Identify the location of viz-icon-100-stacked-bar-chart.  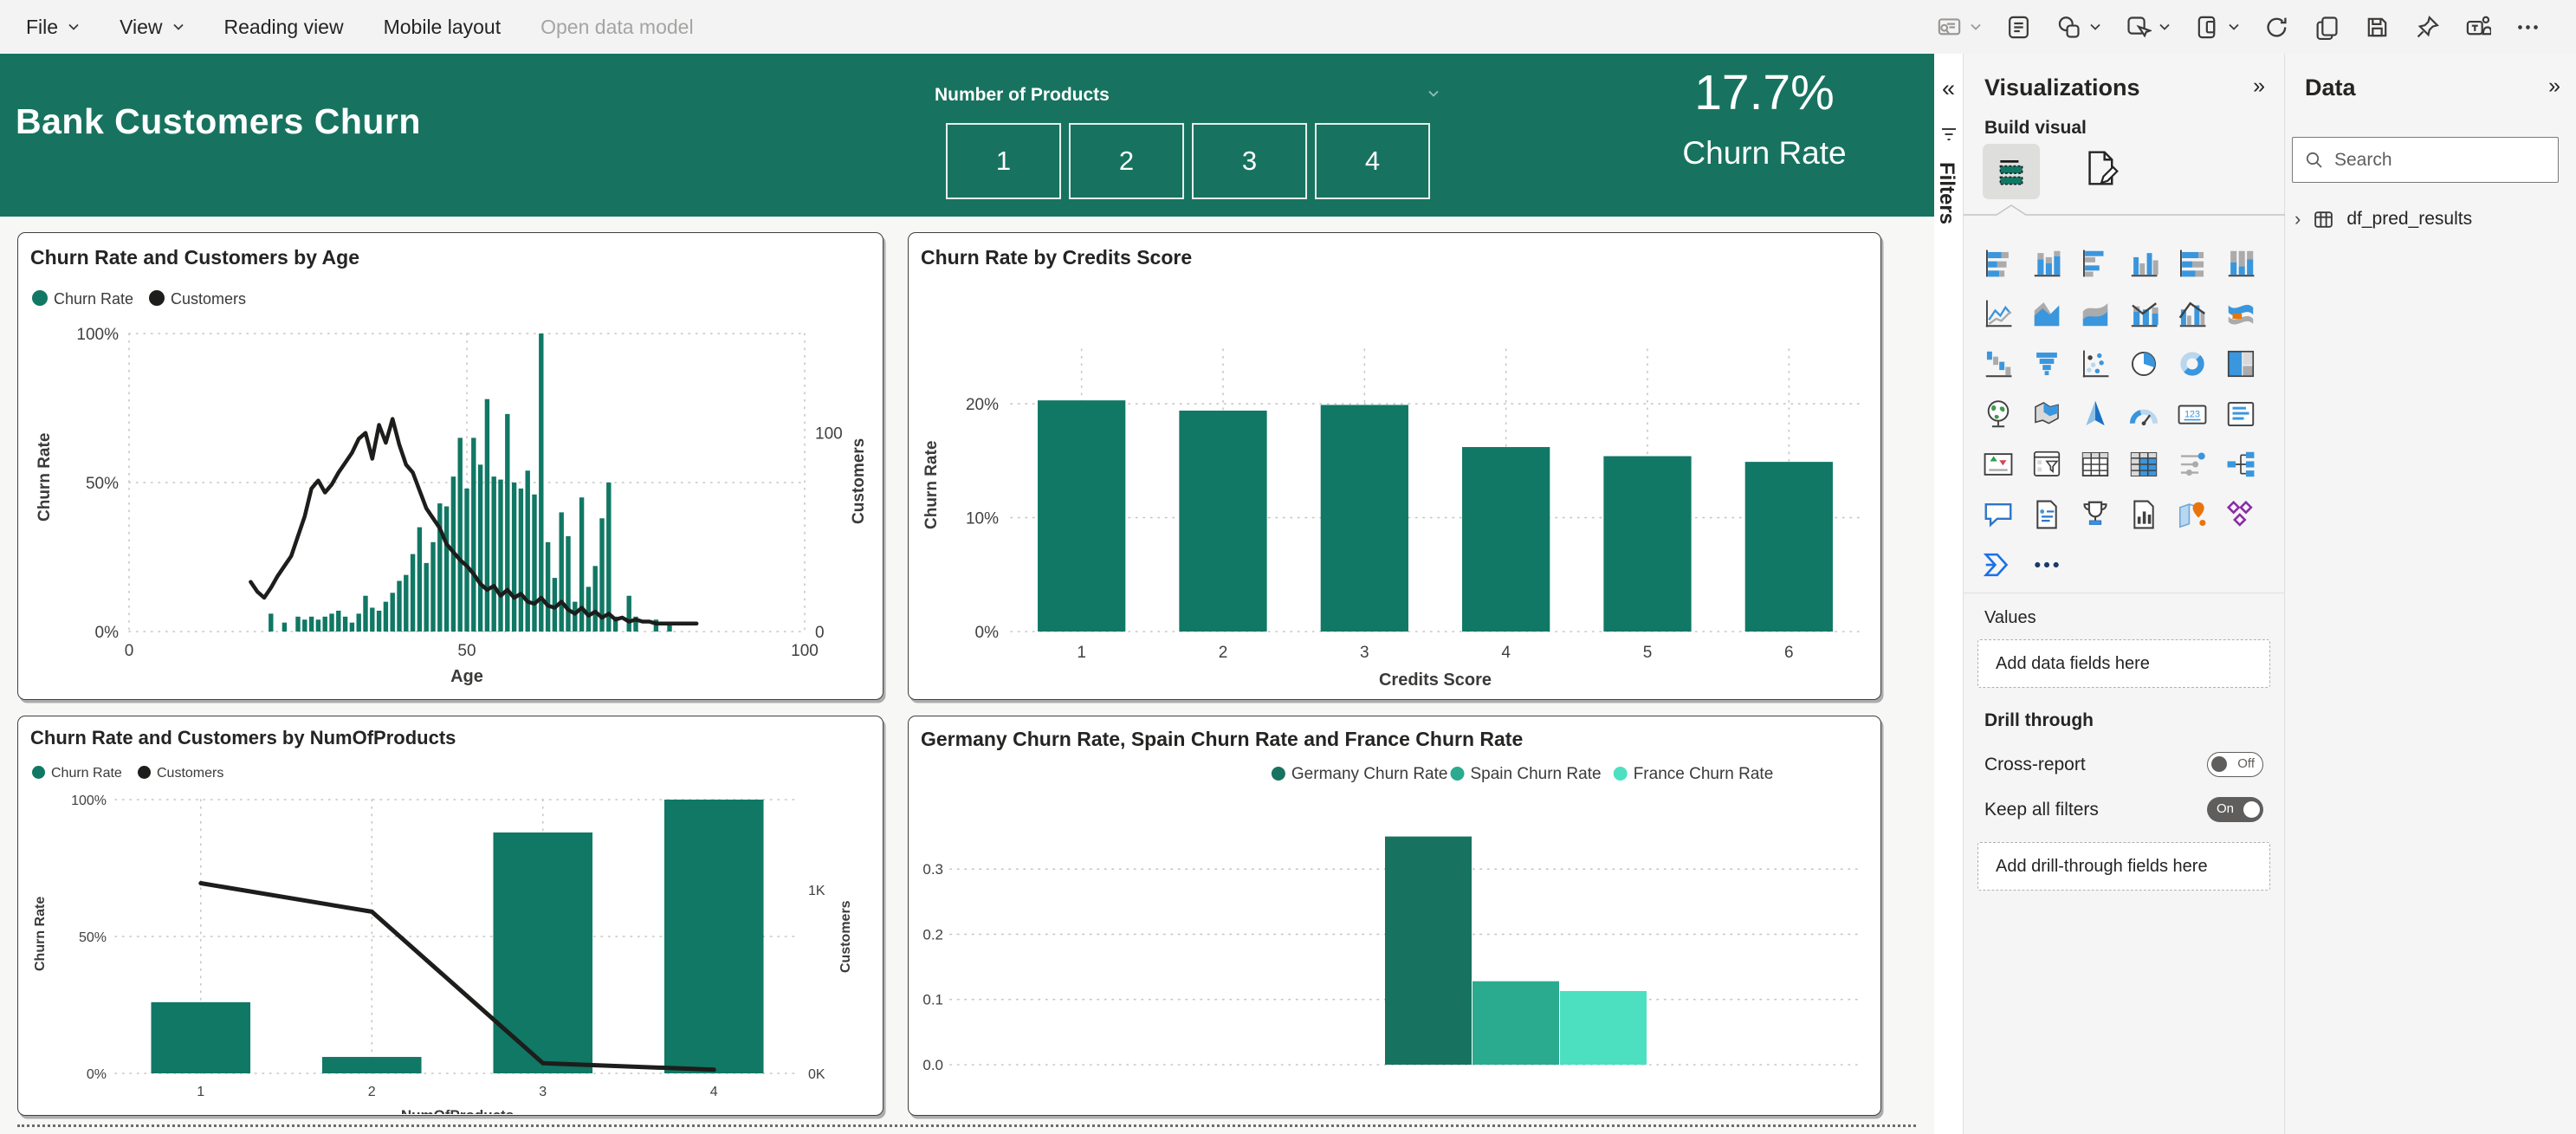
(2192, 263).